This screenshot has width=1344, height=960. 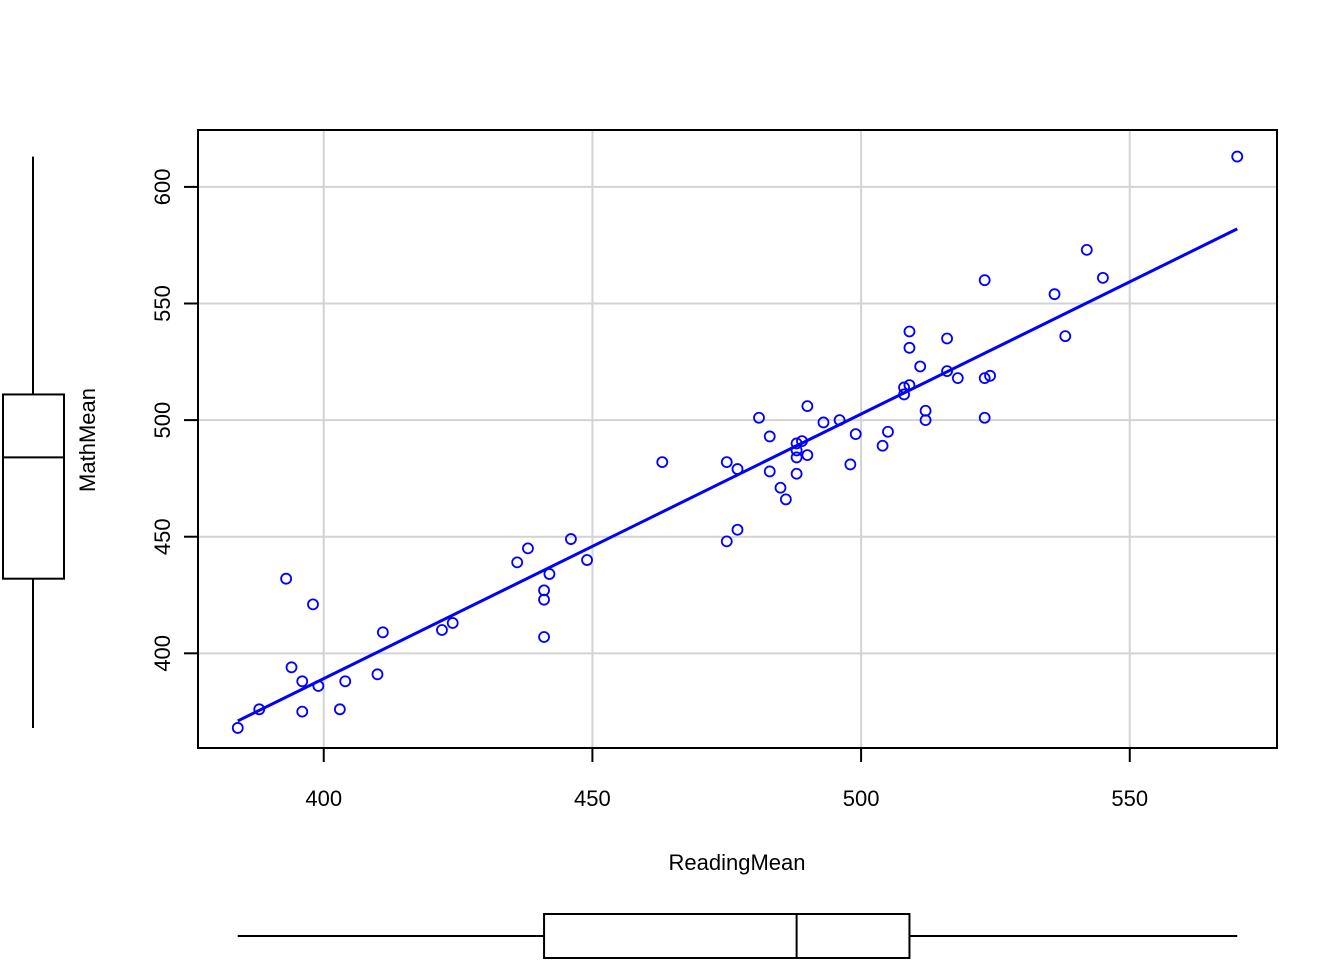 What do you see at coordinates (726, 779) in the screenshot?
I see `x-axis-ticks: 400 450 500 550` at bounding box center [726, 779].